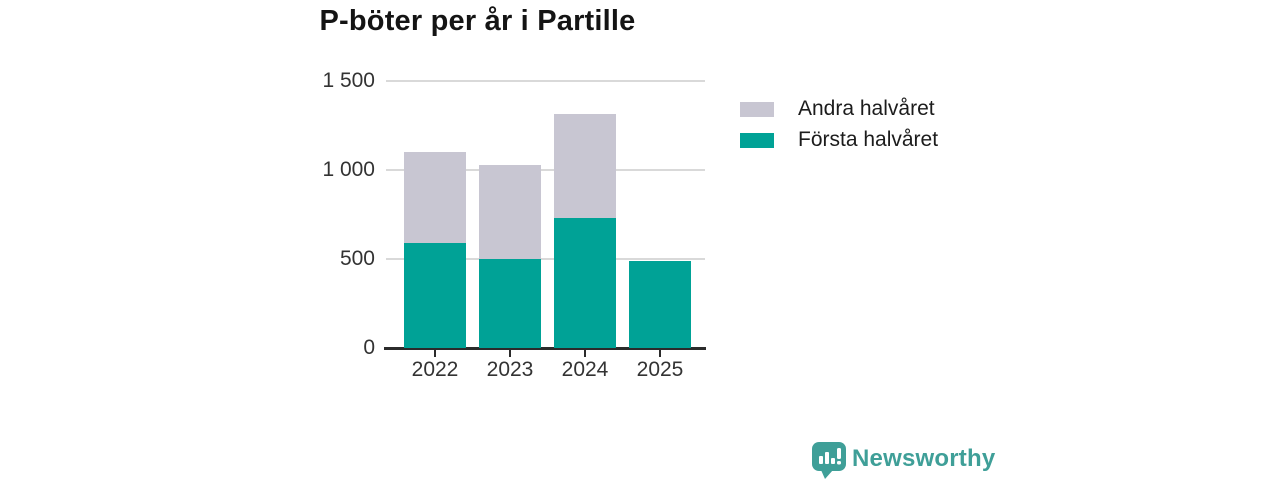  I want to click on bar-segment-2024-f-rsta-halv-ret, so click(585, 283).